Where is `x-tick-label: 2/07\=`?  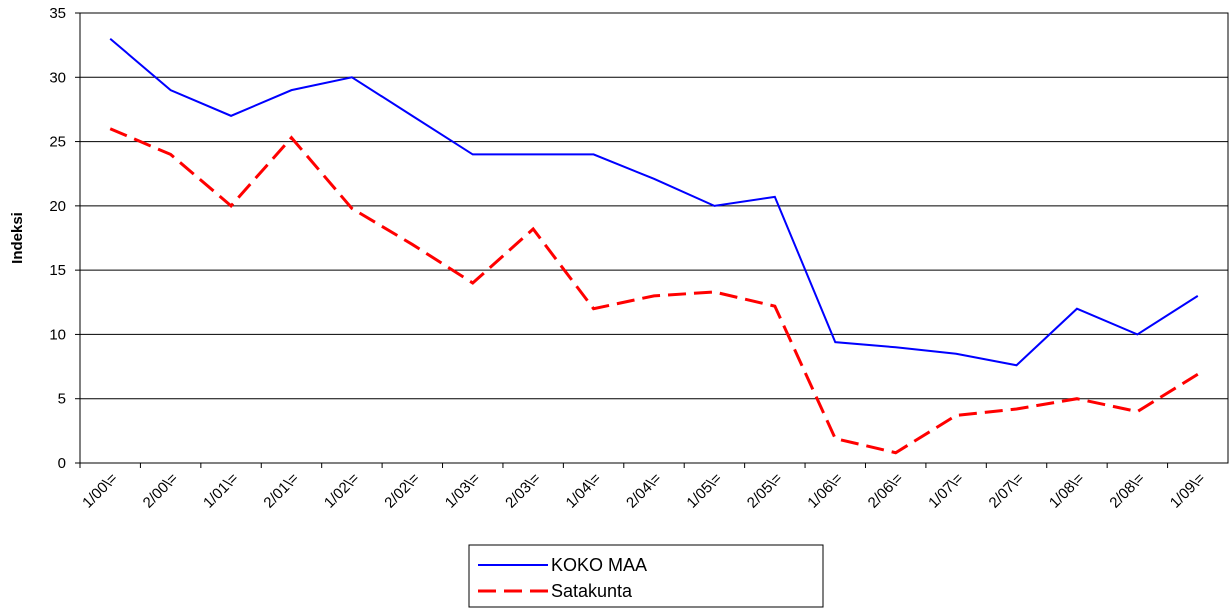
x-tick-label: 2/07\= is located at coordinates (1007, 491).